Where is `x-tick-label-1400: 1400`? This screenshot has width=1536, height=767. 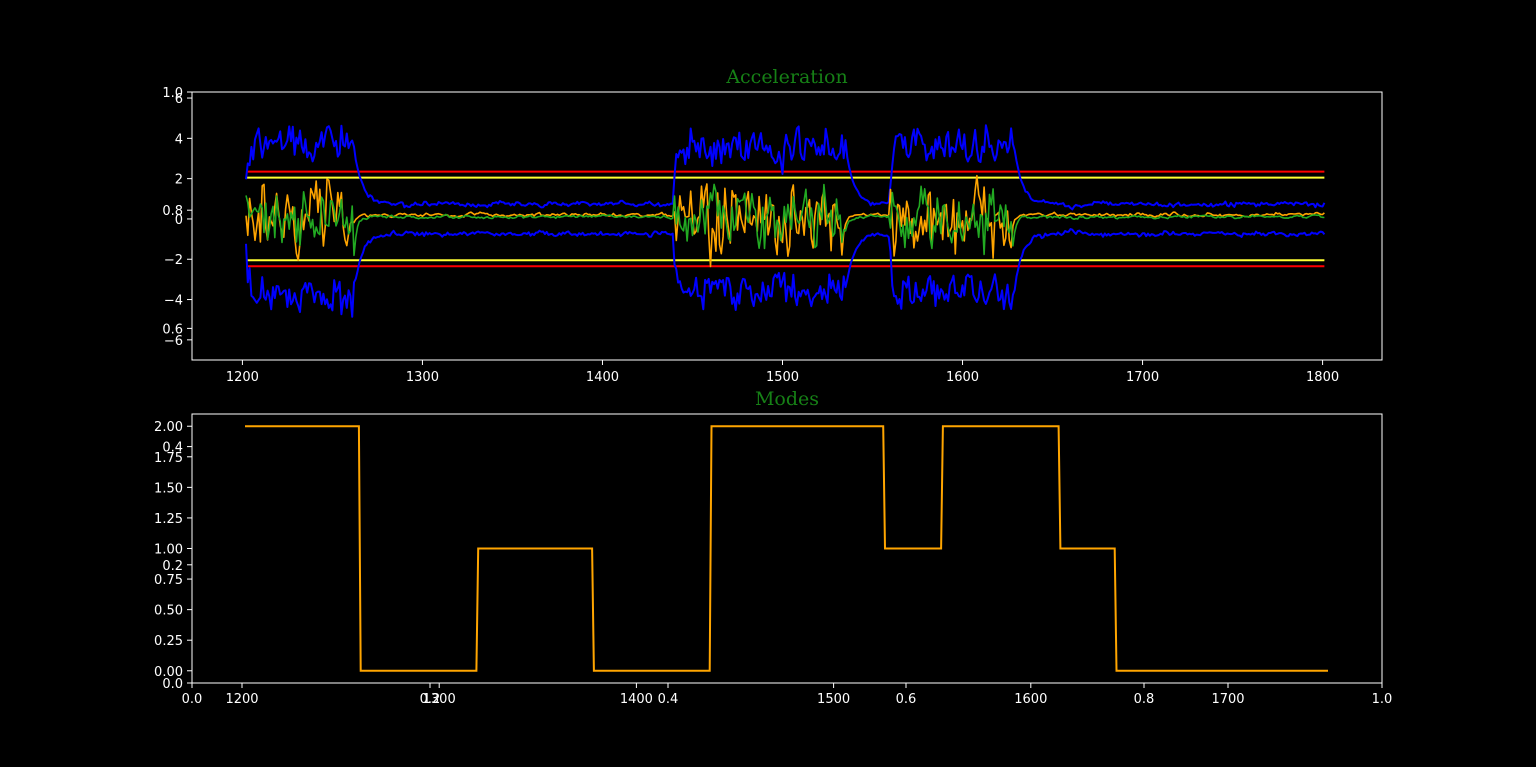
x-tick-label-1400: 1400 is located at coordinates (602, 377).